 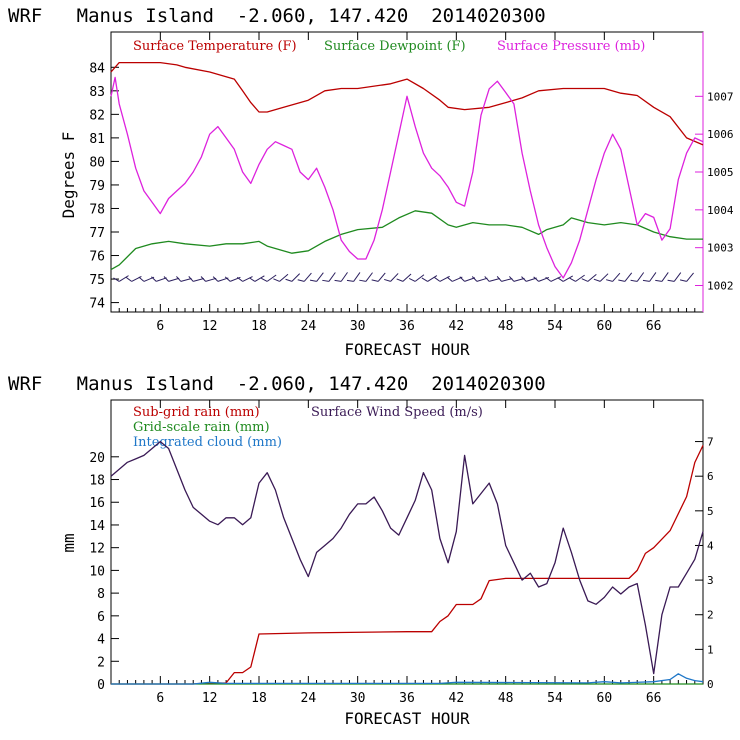 What do you see at coordinates (97, 571) in the screenshot?
I see `bottom-y-tick-label: 10` at bounding box center [97, 571].